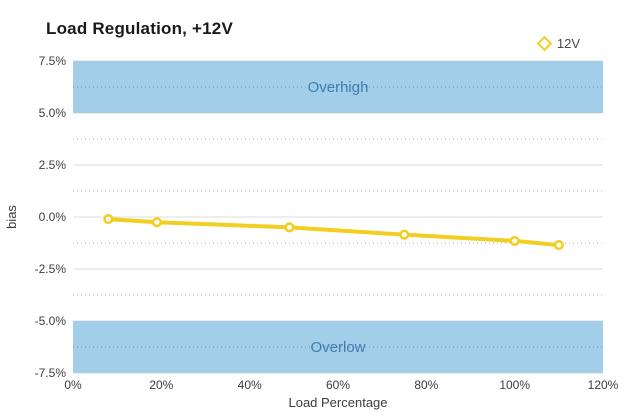 This screenshot has height=420, width=630. What do you see at coordinates (53, 165) in the screenshot?
I see `y-tick-label: 2.5%` at bounding box center [53, 165].